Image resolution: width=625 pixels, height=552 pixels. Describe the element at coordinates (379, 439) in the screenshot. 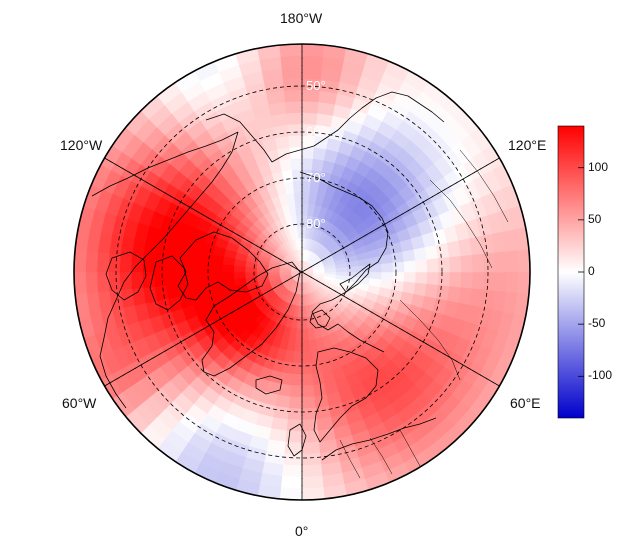

I see `europe-coast` at that location.